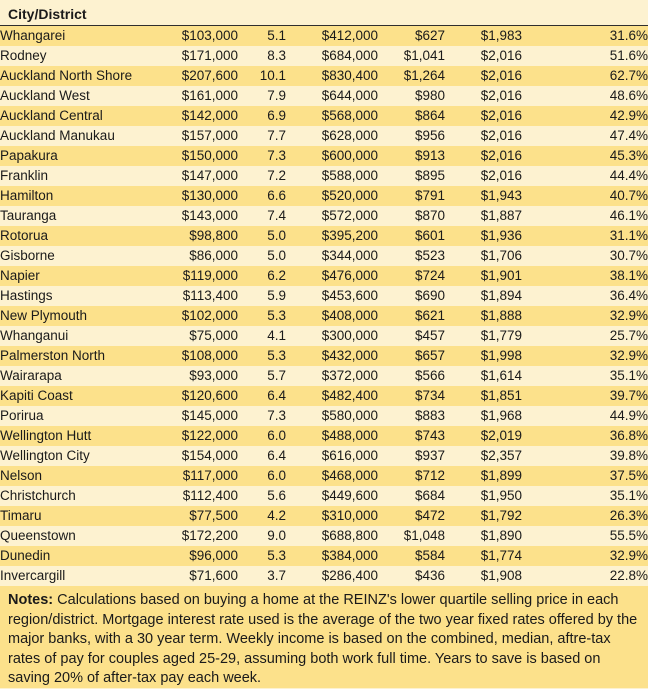 Image resolution: width=648 pixels, height=689 pixels. Describe the element at coordinates (24, 235) in the screenshot. I see `city-name-cell: Rotorua` at that location.